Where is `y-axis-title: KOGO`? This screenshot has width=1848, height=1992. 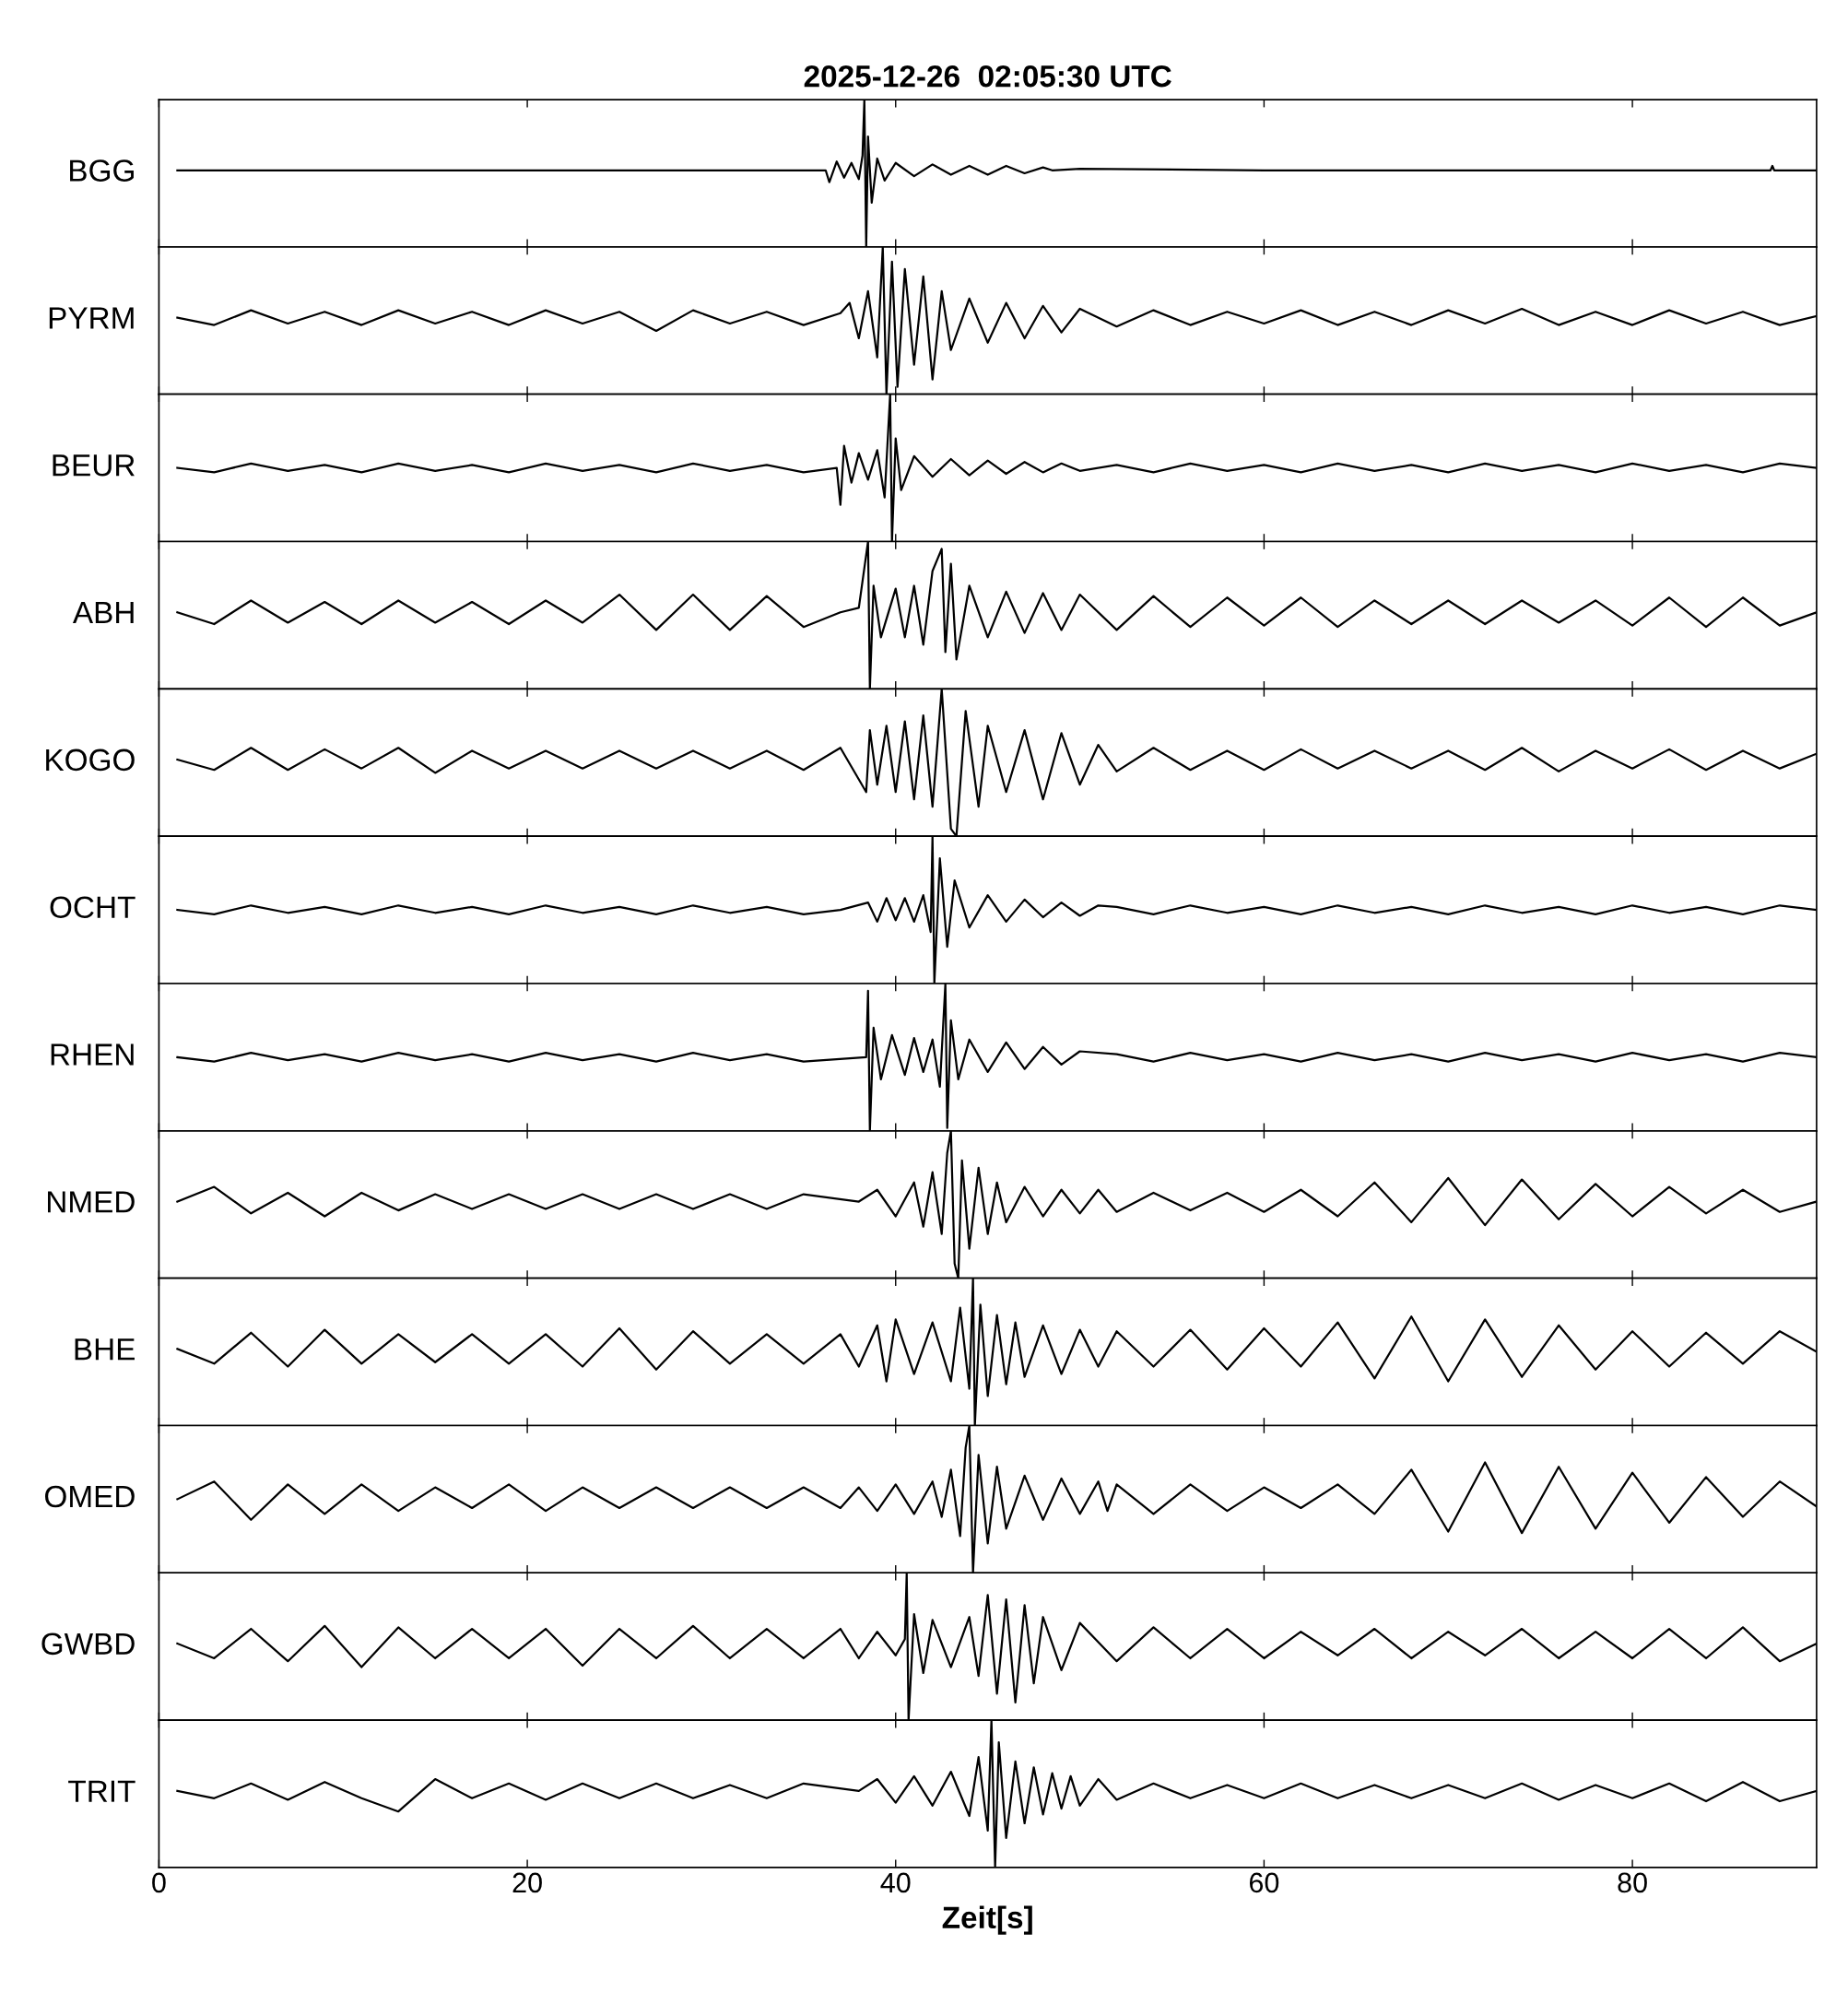
y-axis-title: KOGO is located at coordinates (90, 760).